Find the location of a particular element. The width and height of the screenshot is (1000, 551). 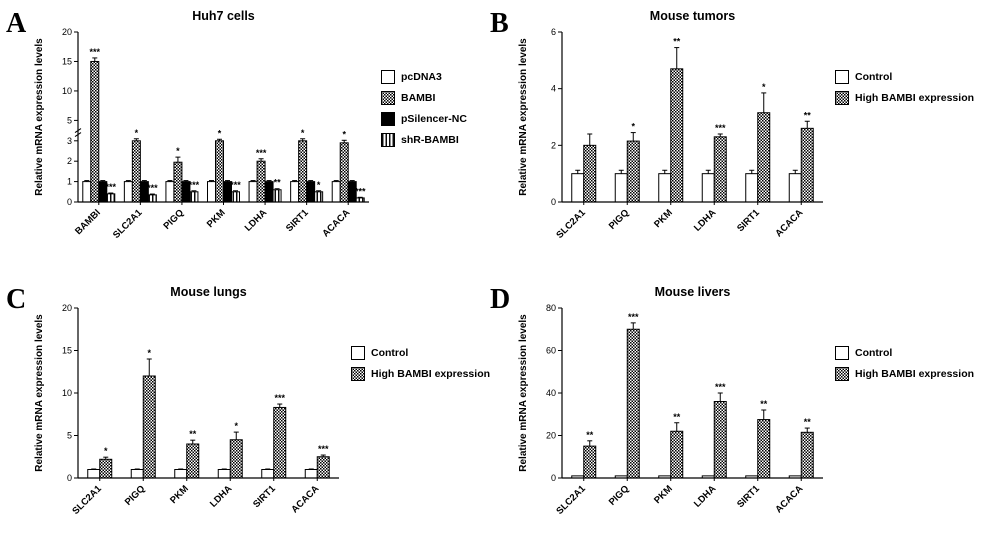

x-tick-label: LDHA is located at coordinates (221, 496).